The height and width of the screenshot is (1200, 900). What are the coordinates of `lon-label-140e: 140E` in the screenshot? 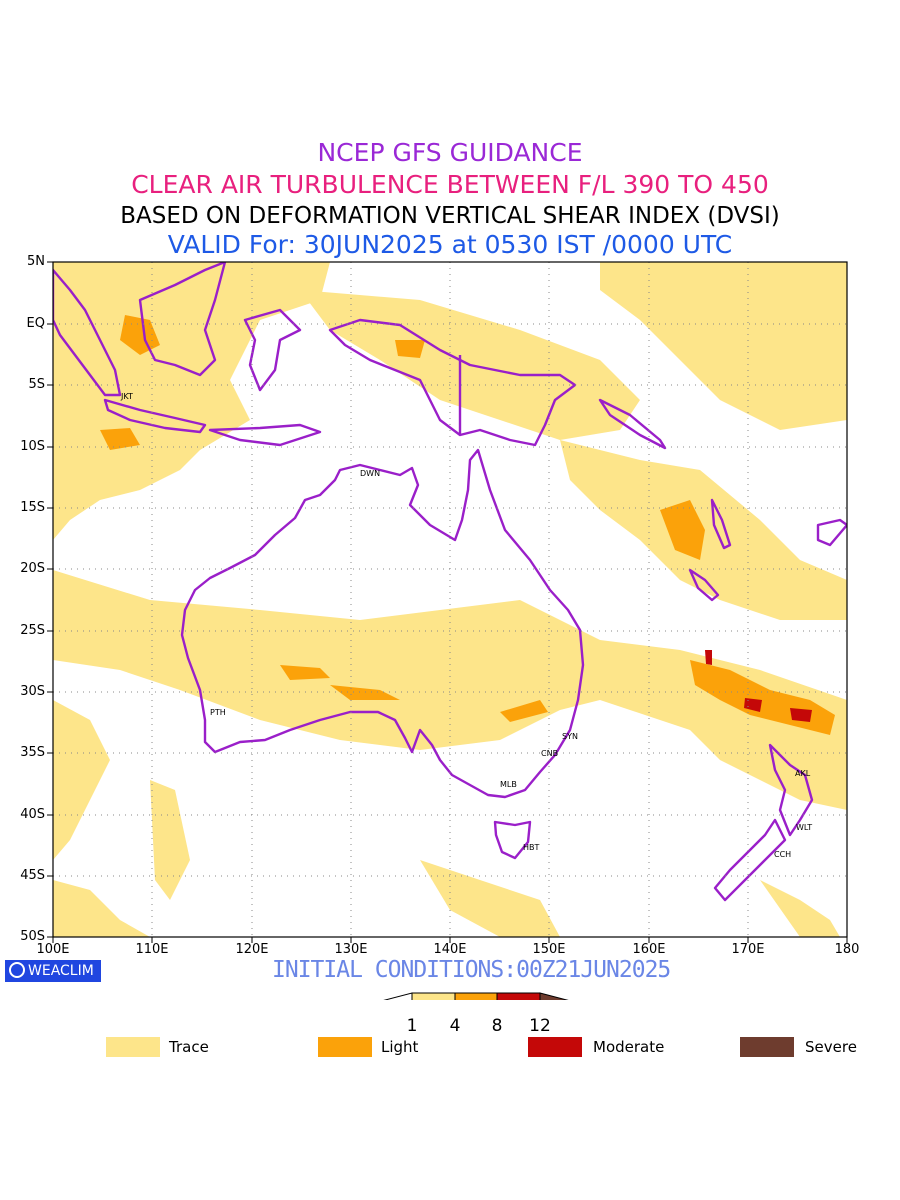 It's located at (450, 949).